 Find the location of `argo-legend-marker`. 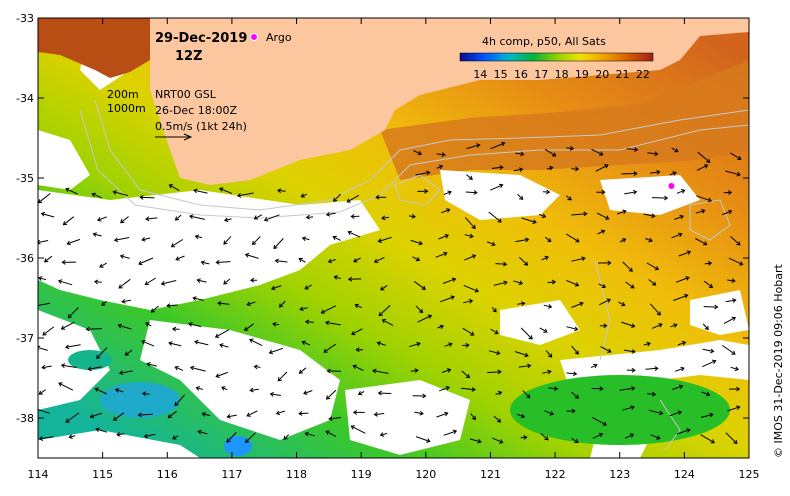

argo-legend-marker is located at coordinates (254, 37).